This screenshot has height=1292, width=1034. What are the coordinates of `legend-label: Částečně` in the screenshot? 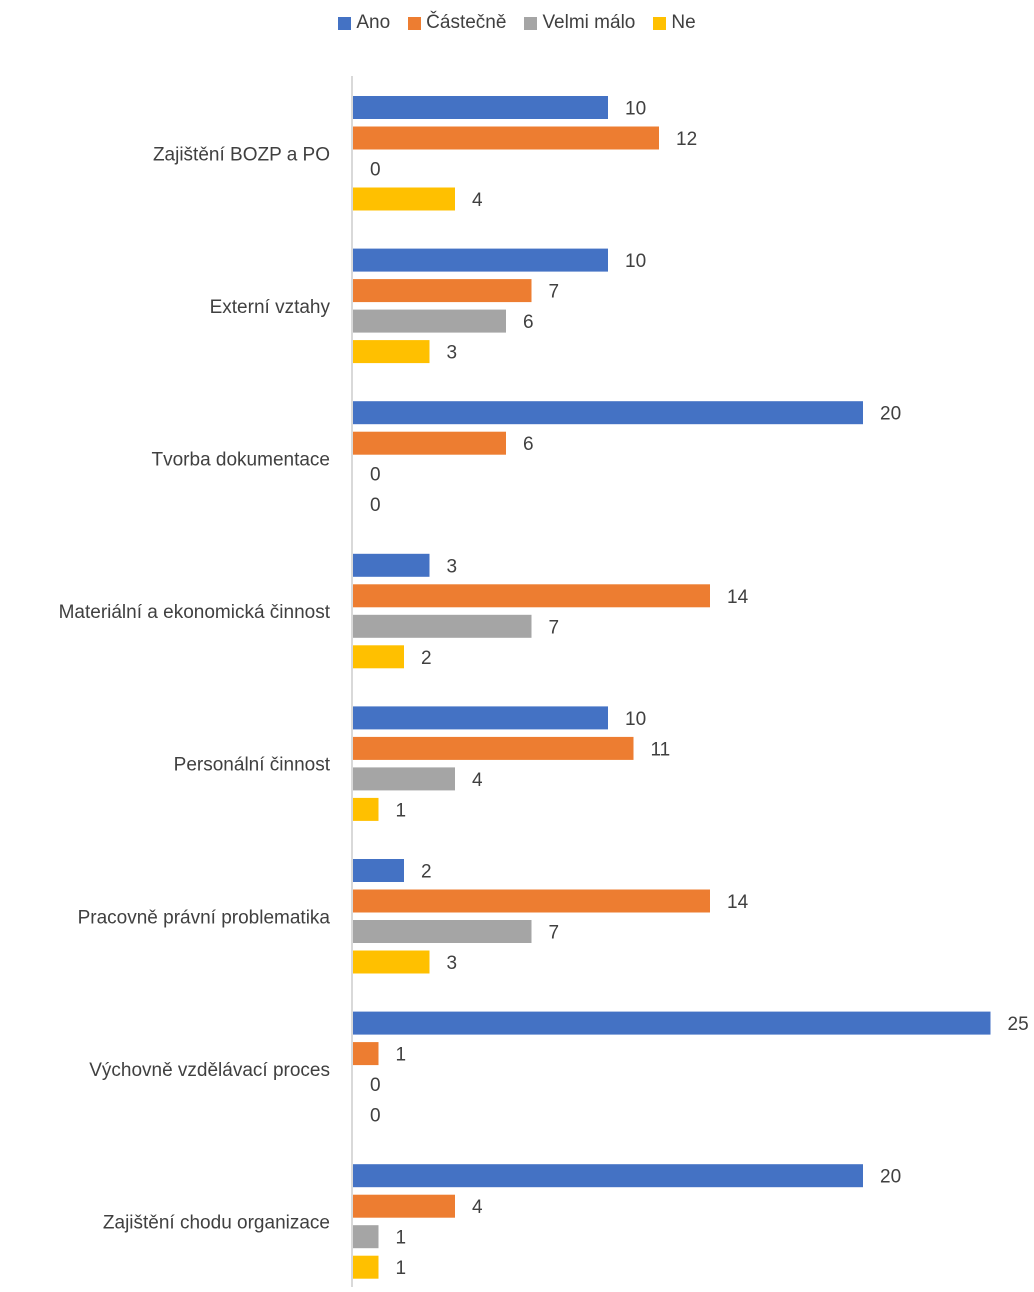 It's located at (466, 22).